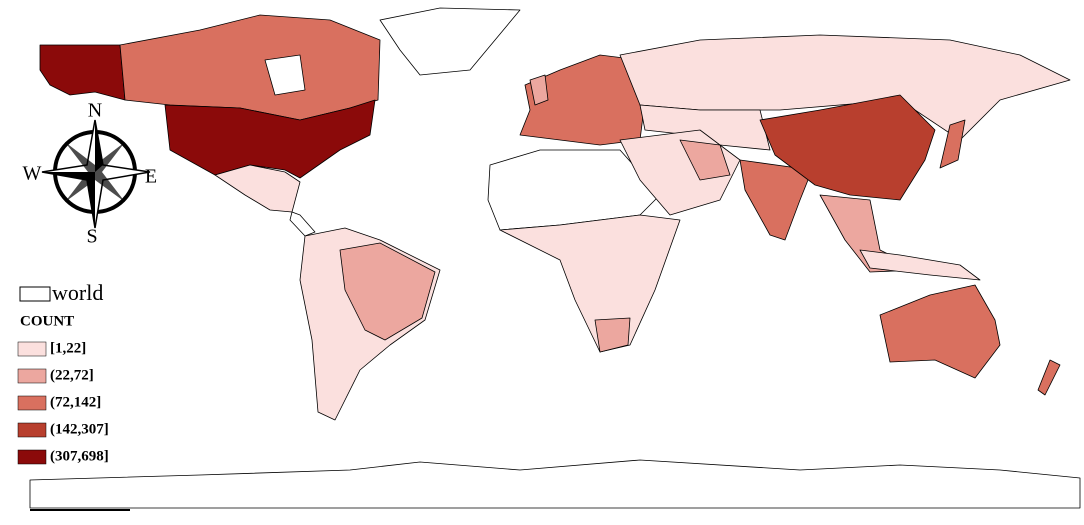 Image resolution: width=1084 pixels, height=525 pixels. I want to click on alaska, so click(82, 72).